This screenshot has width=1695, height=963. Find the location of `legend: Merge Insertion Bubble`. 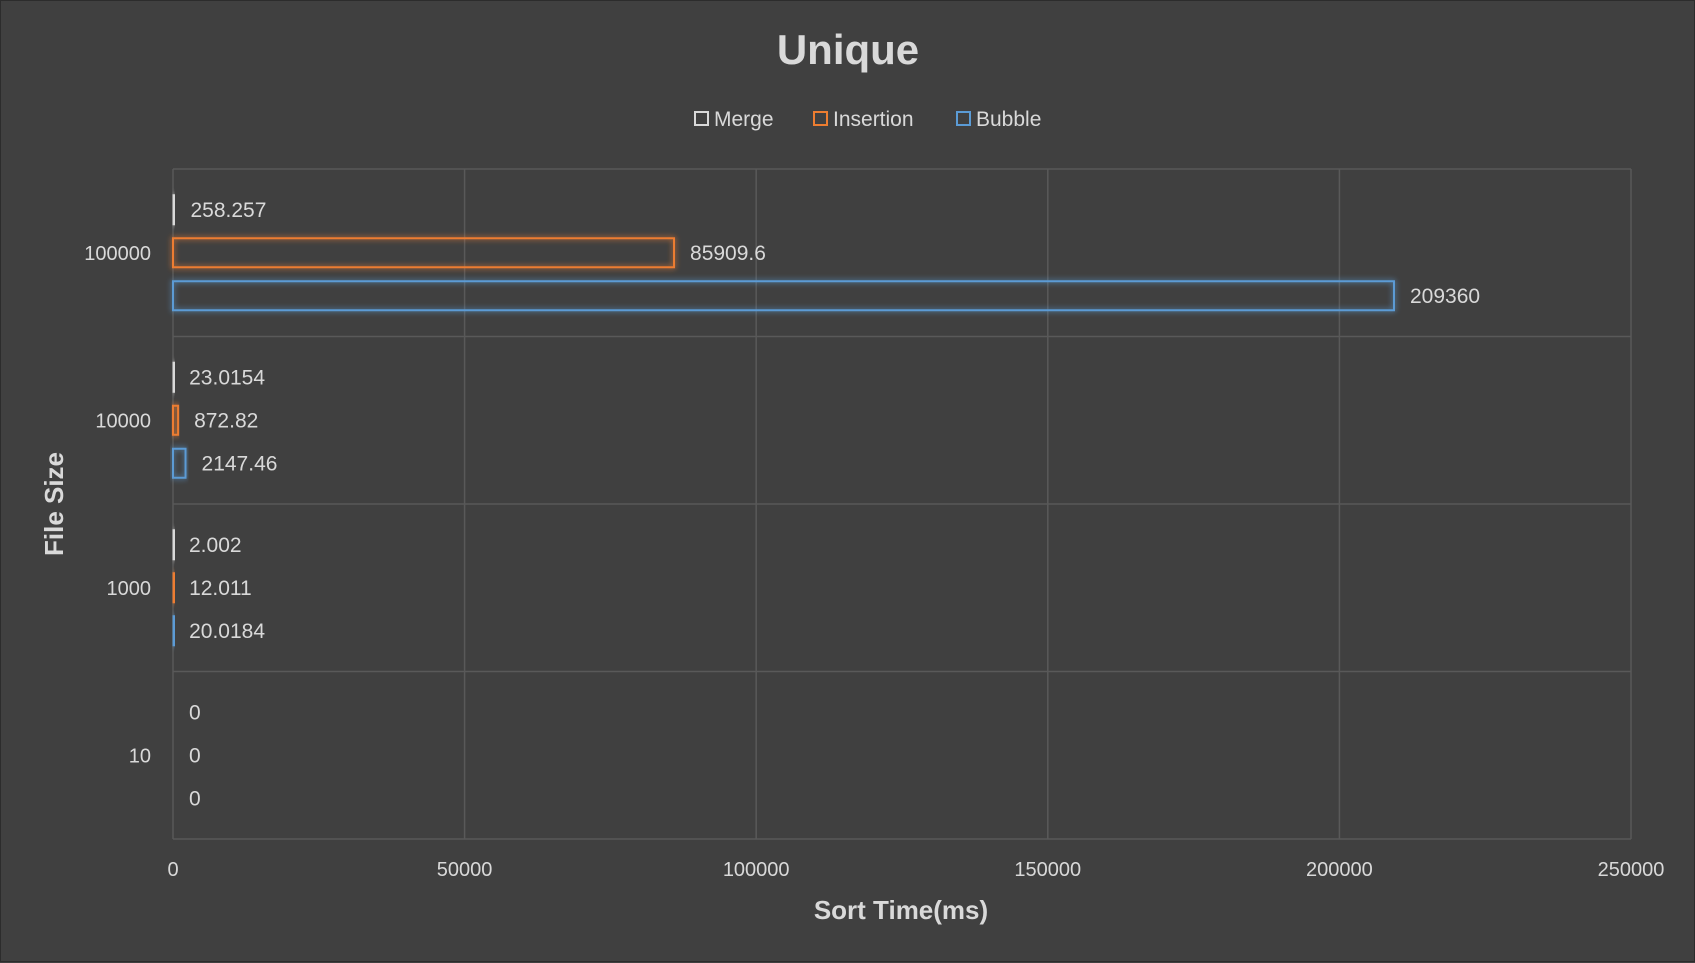

legend: Merge Insertion Bubble is located at coordinates (867, 119).